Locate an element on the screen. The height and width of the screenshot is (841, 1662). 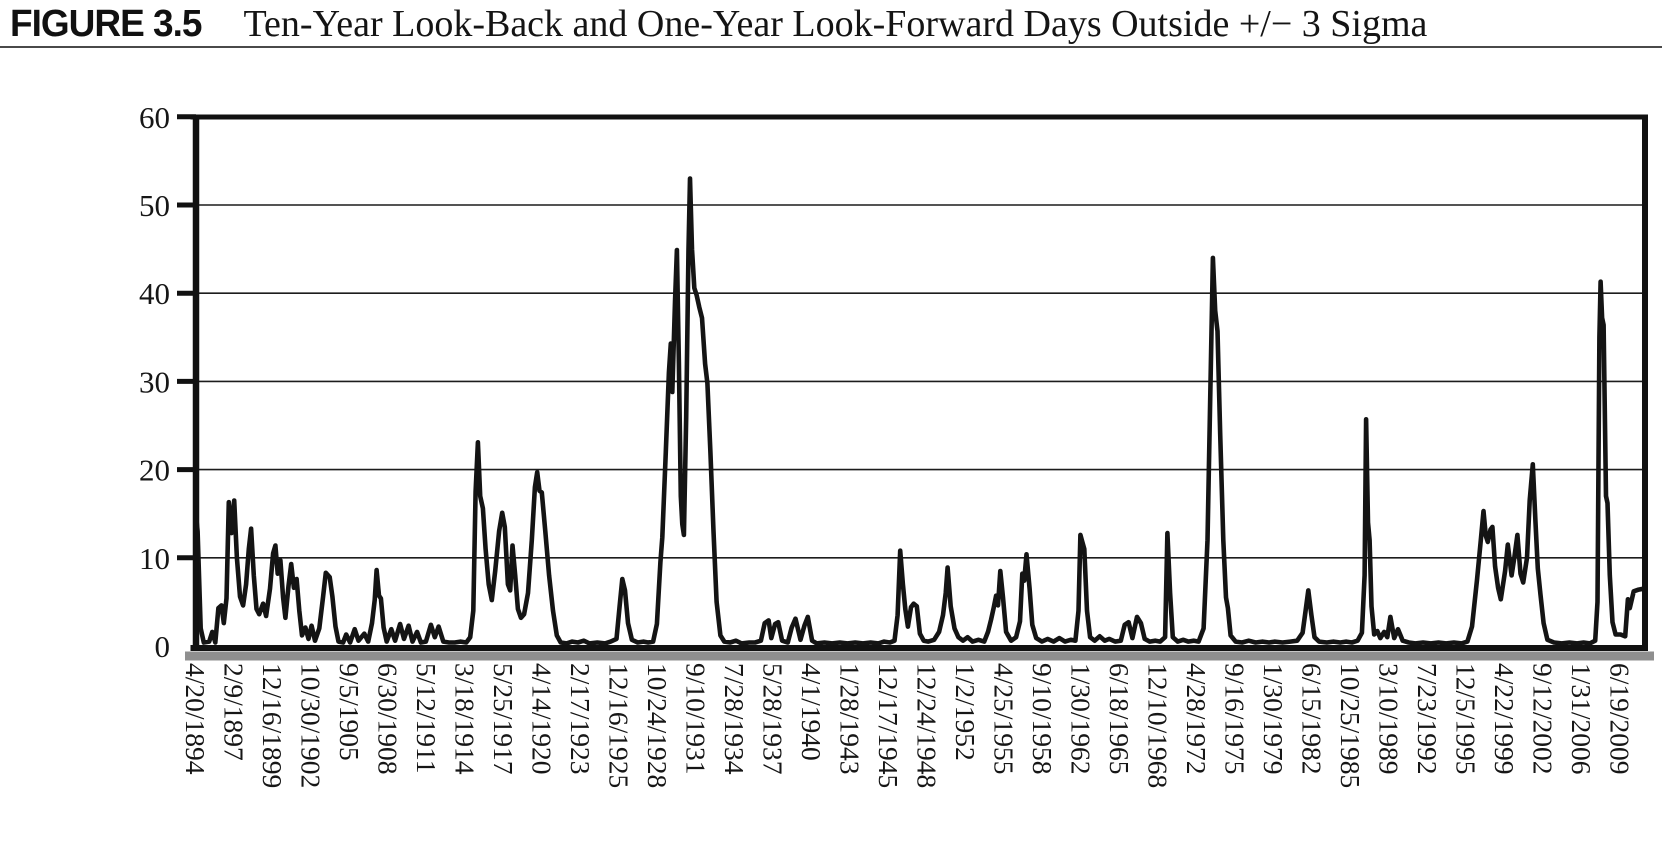
x-tick-label: 3/10/1989 is located at coordinates (1389, 719).